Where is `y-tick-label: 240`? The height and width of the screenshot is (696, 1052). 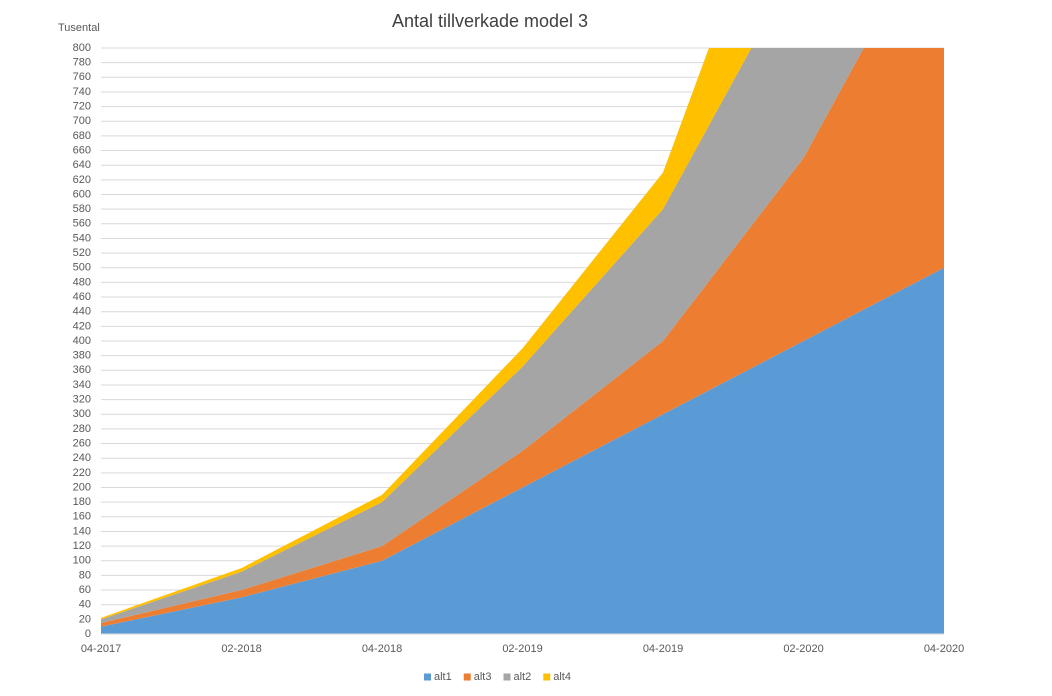
y-tick-label: 240 is located at coordinates (82, 458).